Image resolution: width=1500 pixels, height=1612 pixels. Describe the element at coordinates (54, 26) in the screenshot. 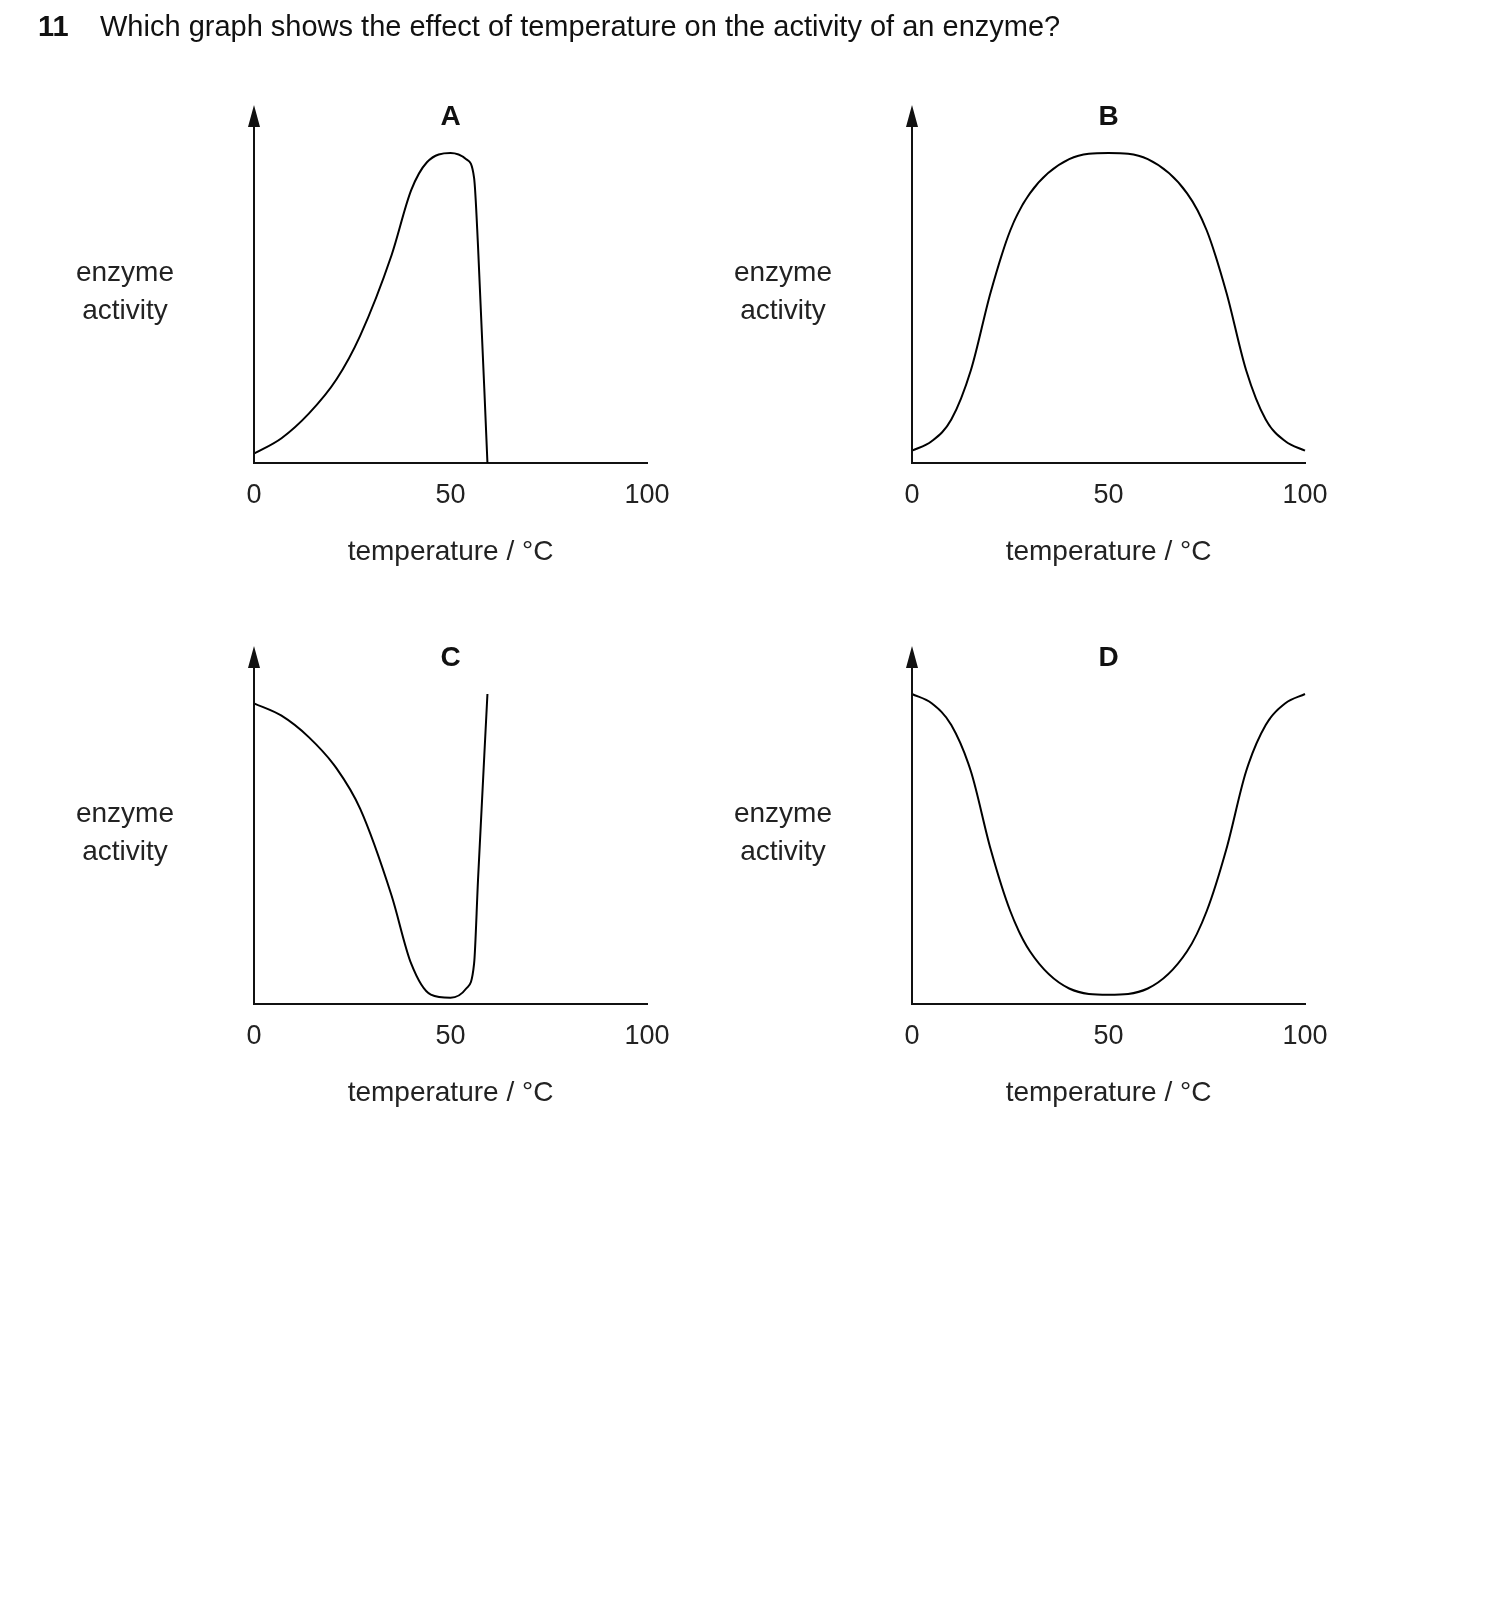

I see `text: 11` at that location.